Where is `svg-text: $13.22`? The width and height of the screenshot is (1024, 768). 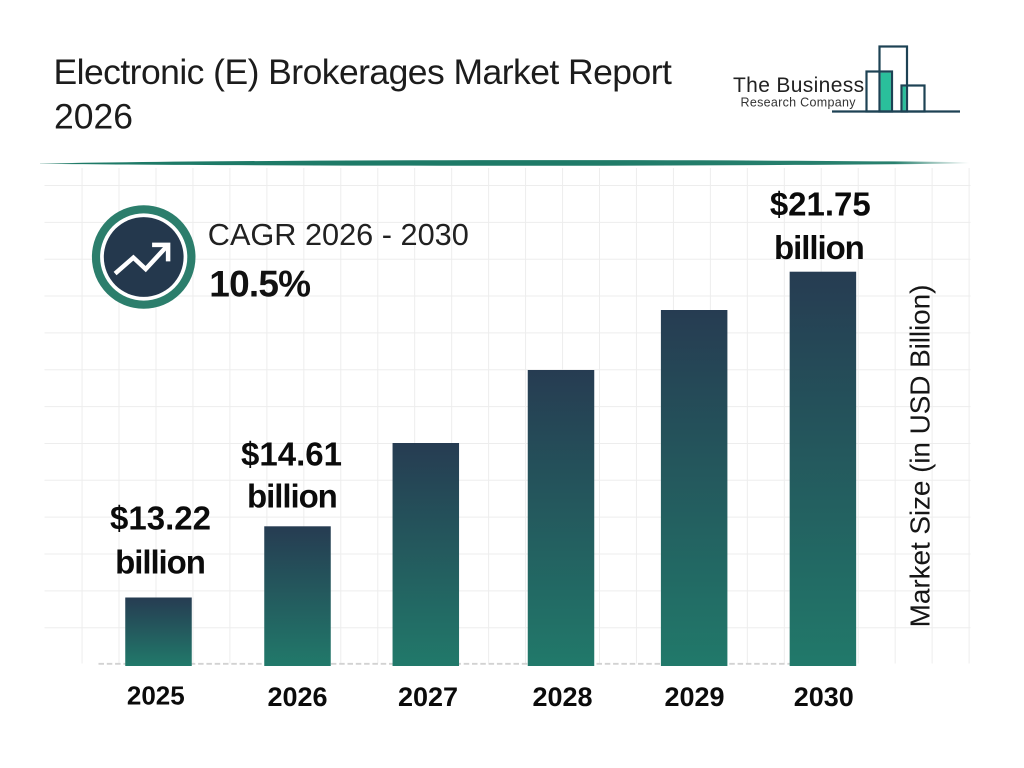 svg-text: $13.22 is located at coordinates (160, 517).